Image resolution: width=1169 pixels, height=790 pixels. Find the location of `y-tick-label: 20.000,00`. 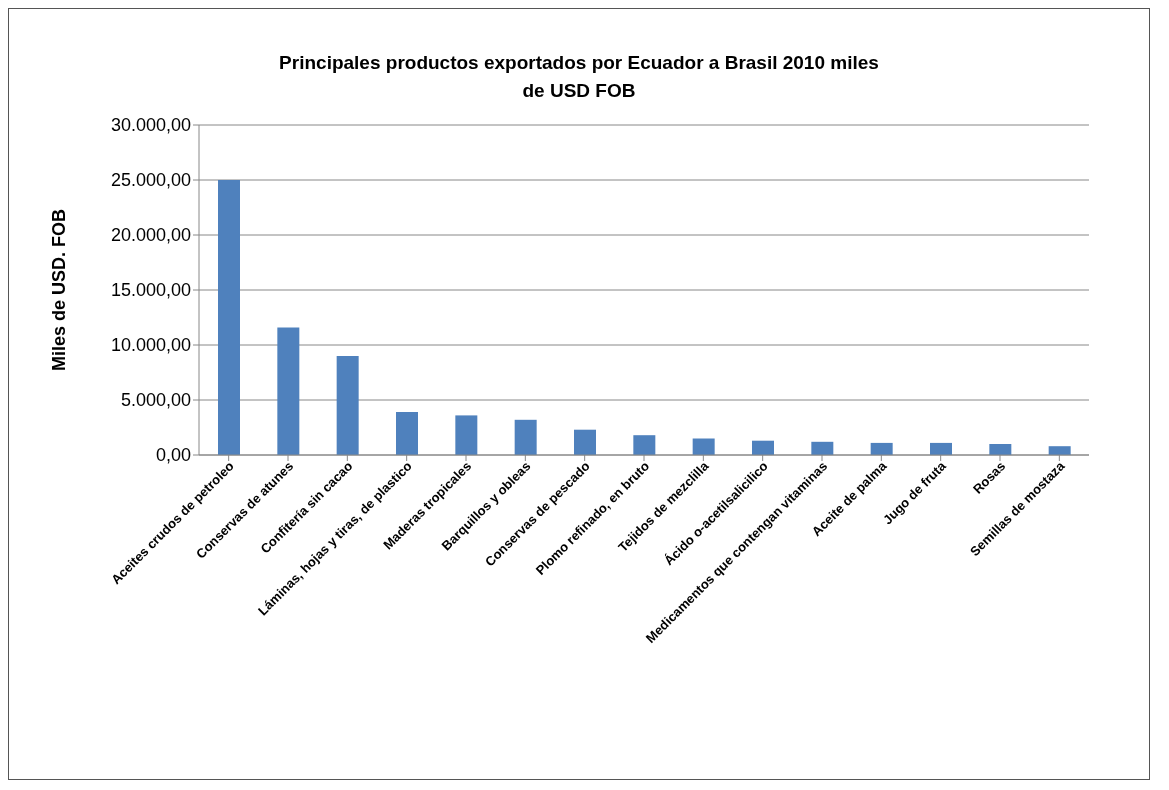

y-tick-label: 20.000,00 is located at coordinates (150, 235).